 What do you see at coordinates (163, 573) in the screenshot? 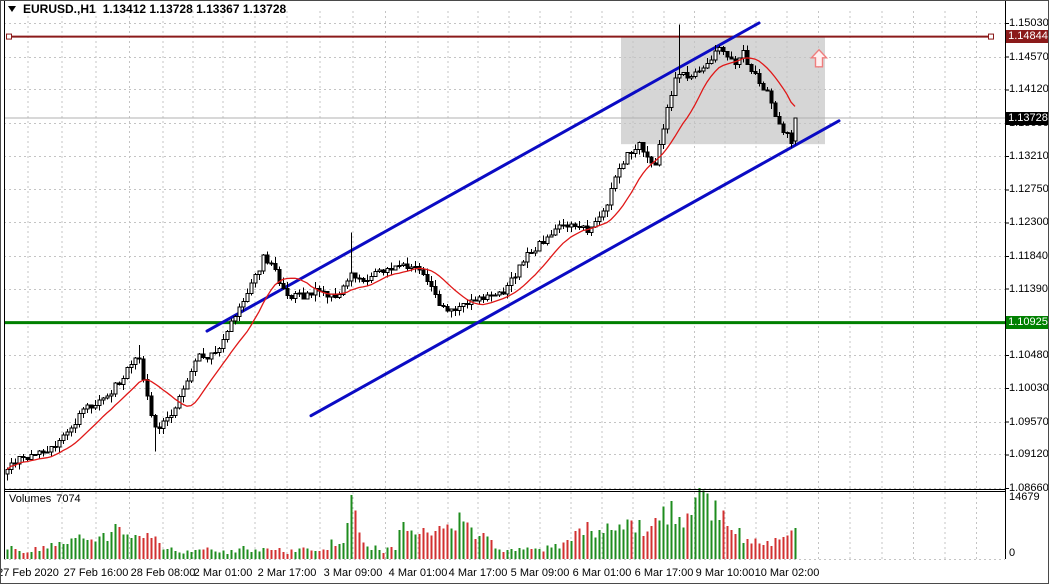
I see `time-axis-label: 28 Feb 08:00` at bounding box center [163, 573].